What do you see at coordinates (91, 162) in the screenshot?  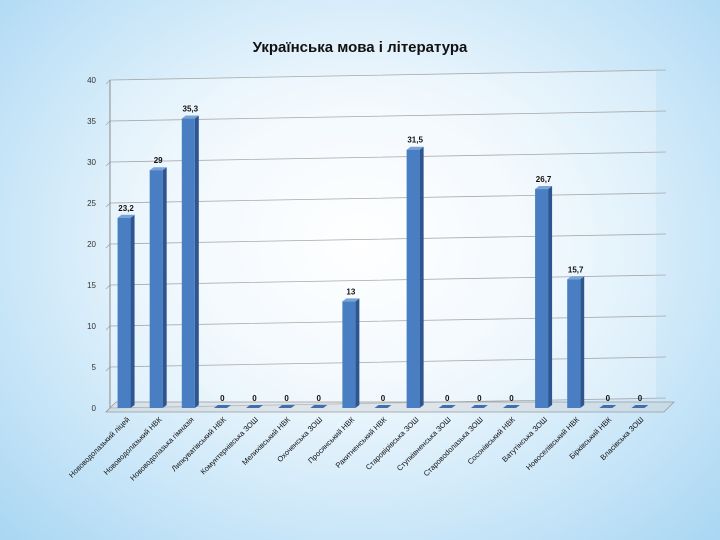 I see `y-tick-label: 30` at bounding box center [91, 162].